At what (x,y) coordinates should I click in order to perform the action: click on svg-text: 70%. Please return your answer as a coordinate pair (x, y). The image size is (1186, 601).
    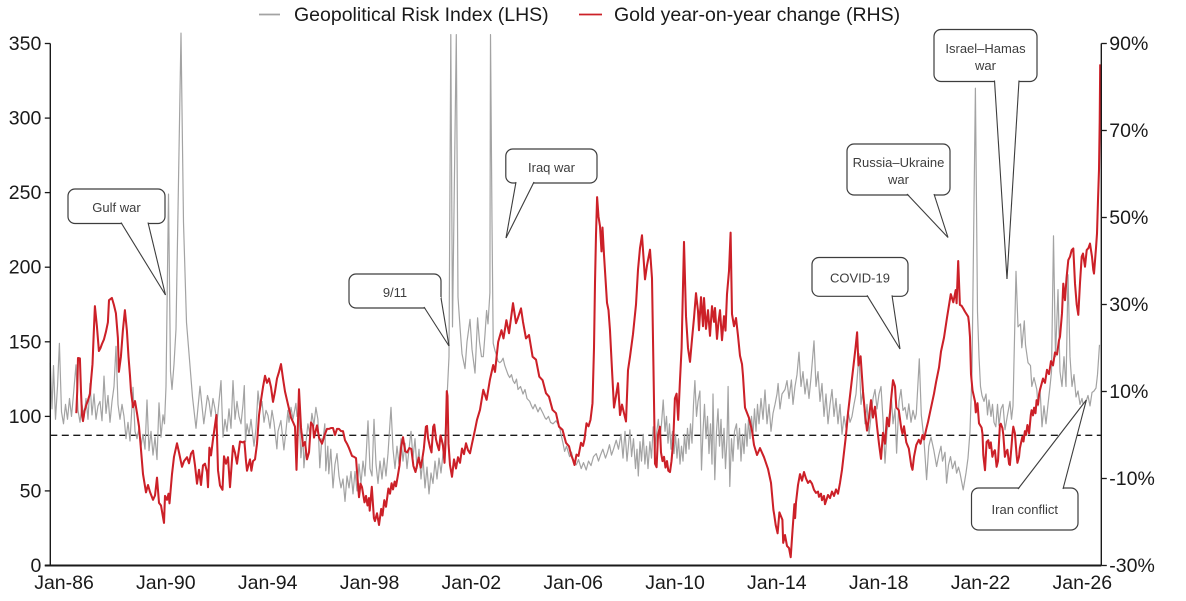
    Looking at the image, I should click on (1128, 131).